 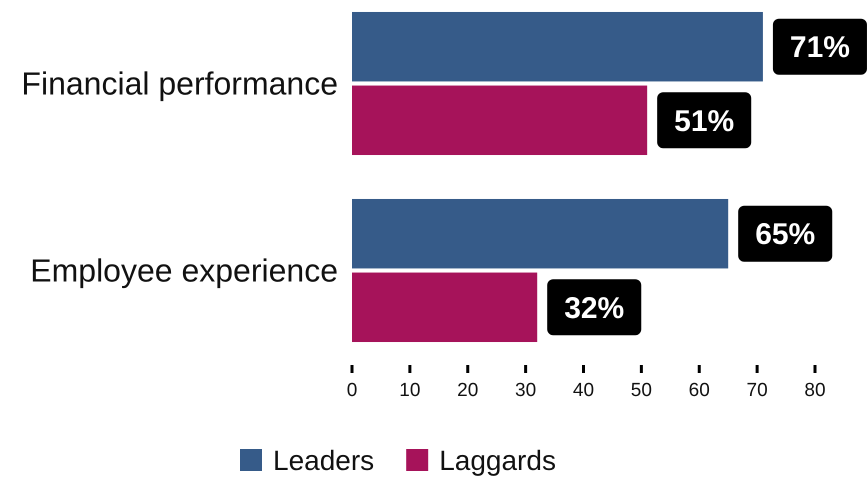 I want to click on x-tick-label: 10, so click(x=409, y=390).